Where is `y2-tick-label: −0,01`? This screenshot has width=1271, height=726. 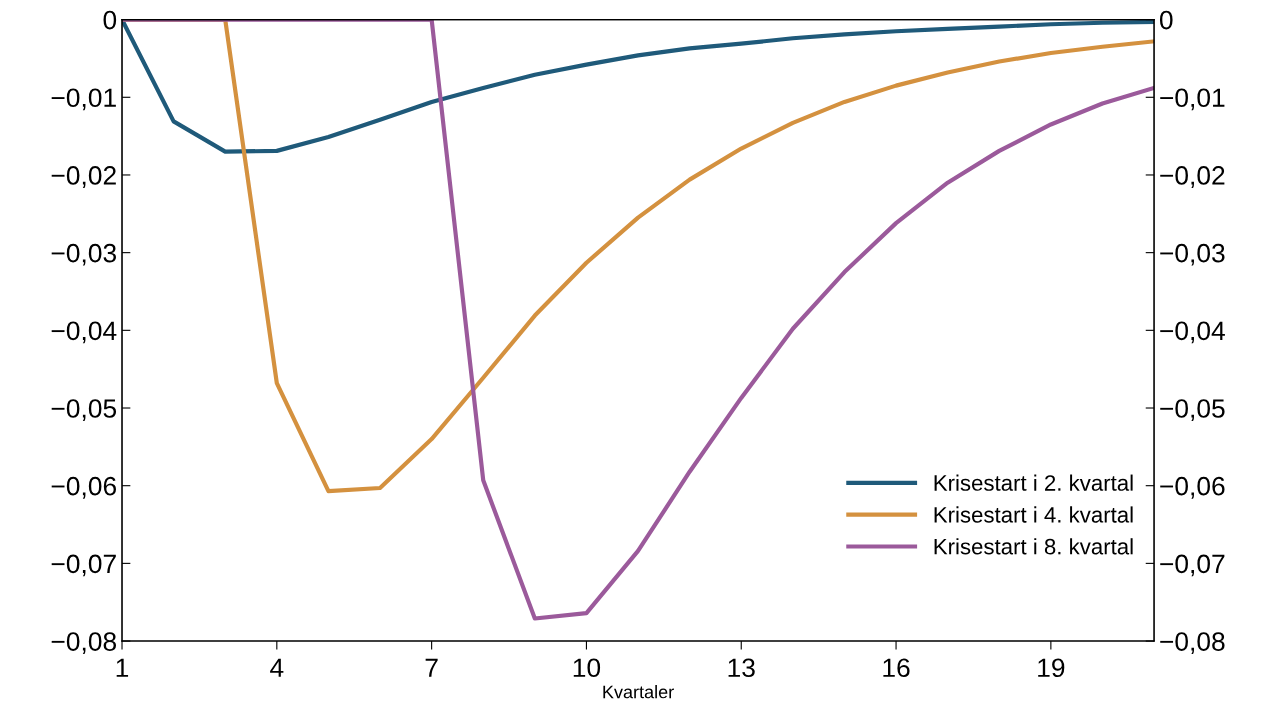 y2-tick-label: −0,01 is located at coordinates (1192, 99).